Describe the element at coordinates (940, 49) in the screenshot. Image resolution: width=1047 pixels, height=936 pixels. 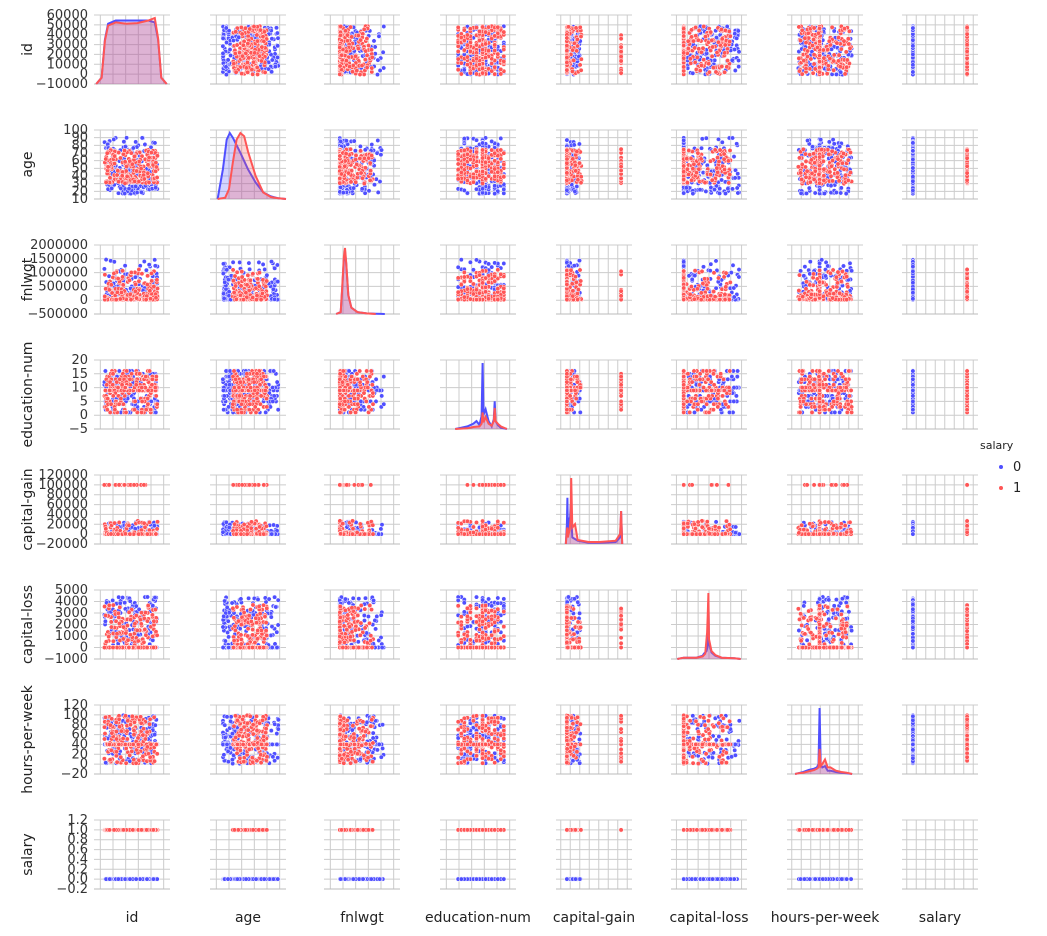
I see `panel-id-vs-salary` at that location.